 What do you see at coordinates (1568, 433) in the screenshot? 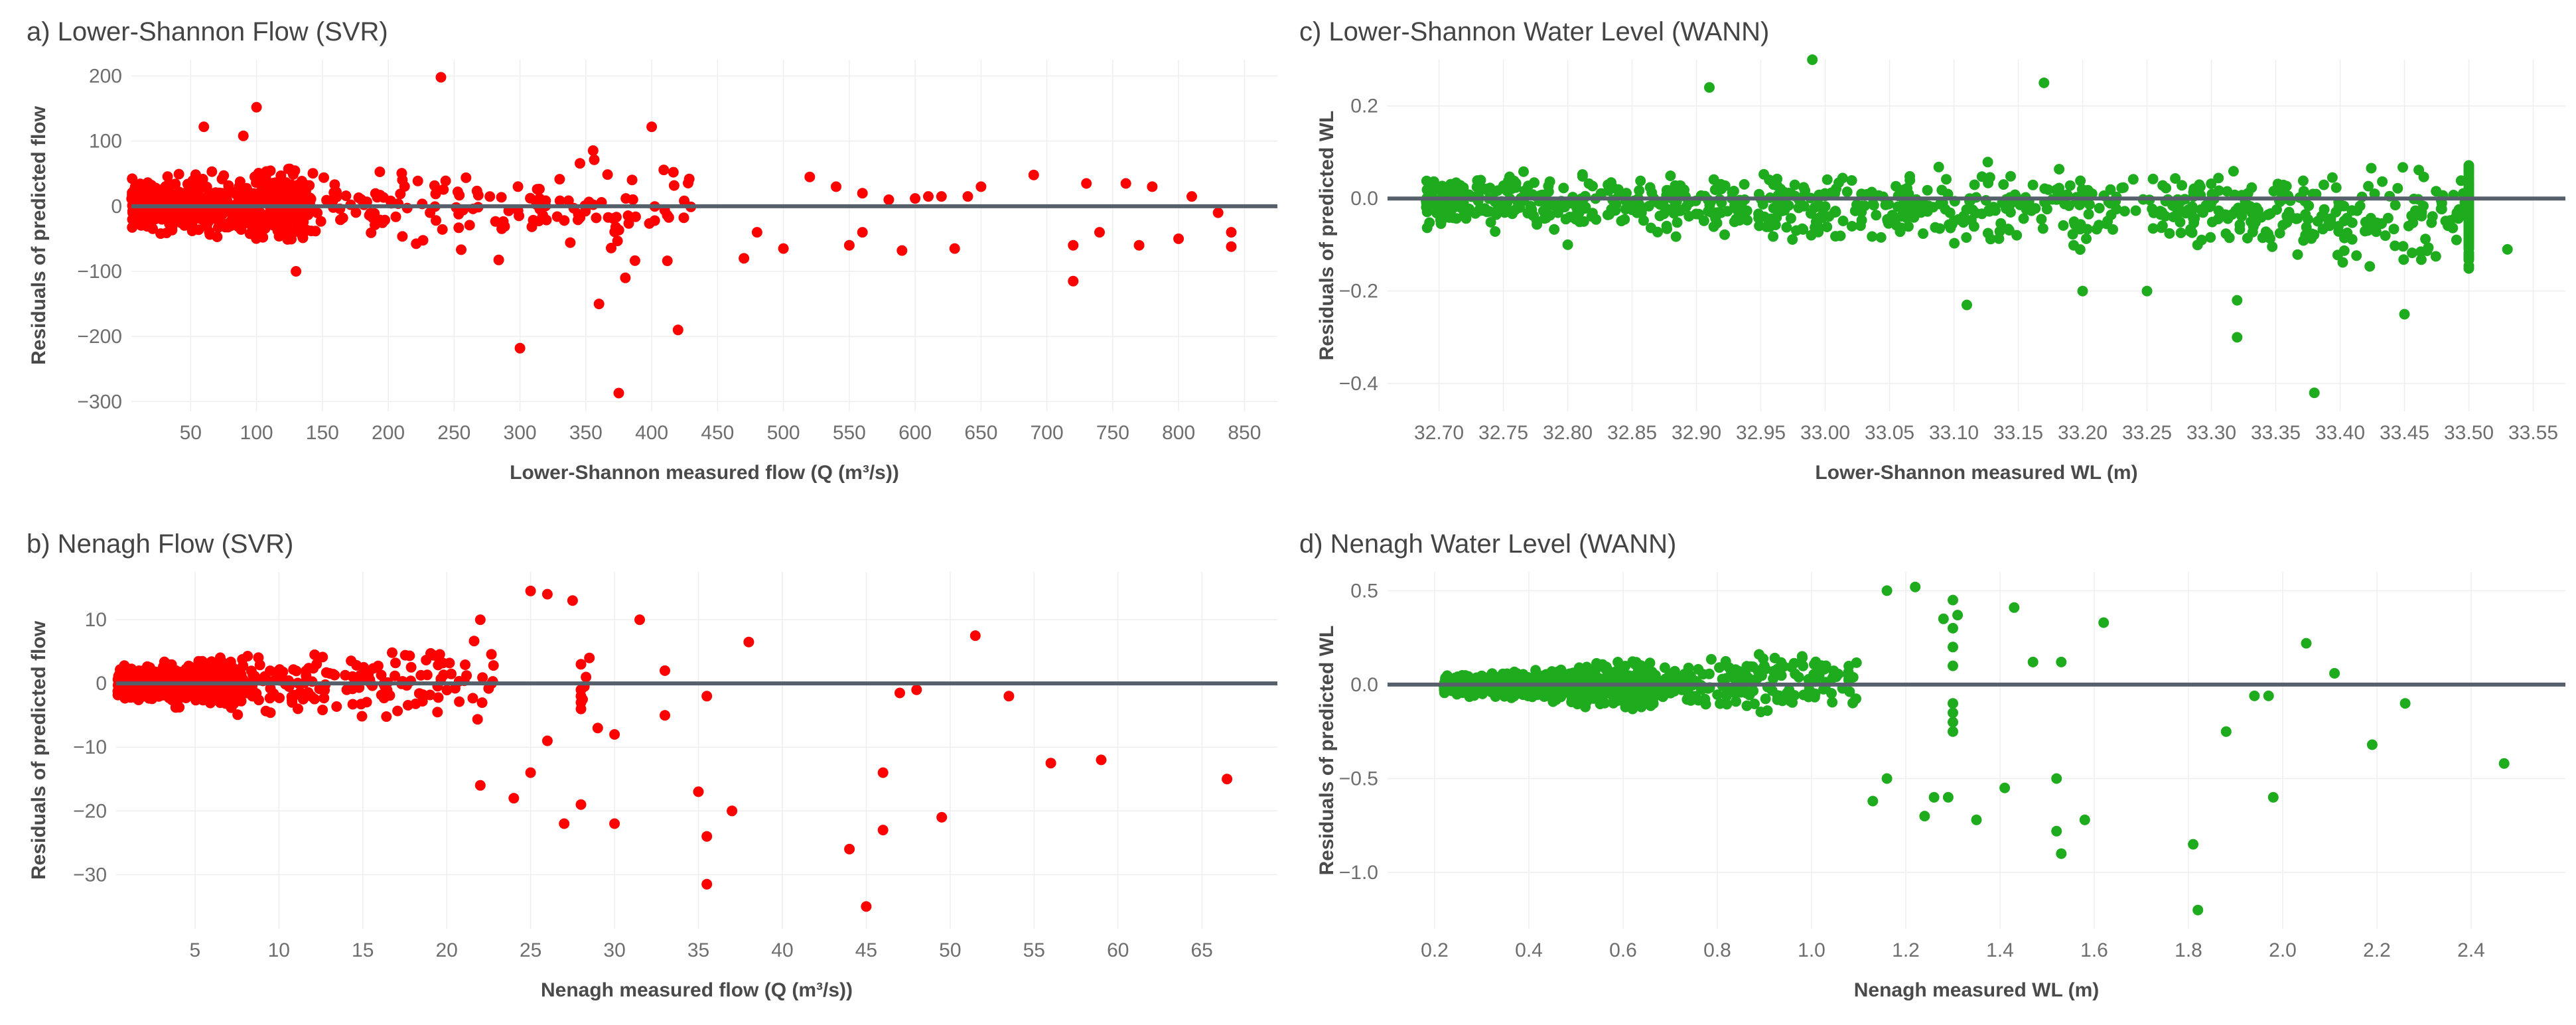
I see `x-tick-label: 32.80` at bounding box center [1568, 433].